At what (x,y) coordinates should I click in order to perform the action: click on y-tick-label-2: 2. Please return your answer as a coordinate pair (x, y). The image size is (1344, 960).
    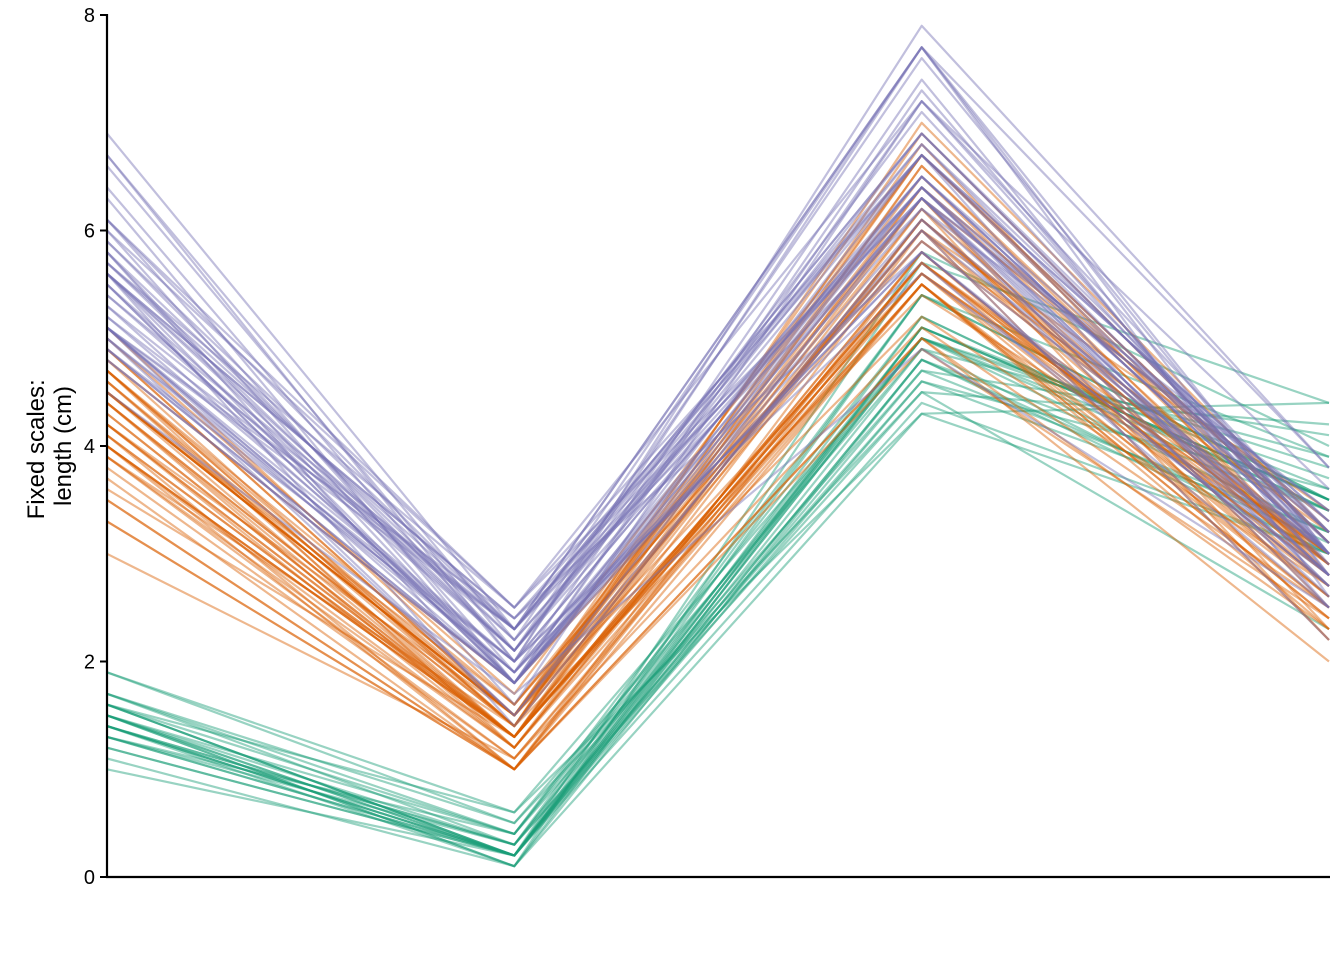
    Looking at the image, I should click on (89, 663).